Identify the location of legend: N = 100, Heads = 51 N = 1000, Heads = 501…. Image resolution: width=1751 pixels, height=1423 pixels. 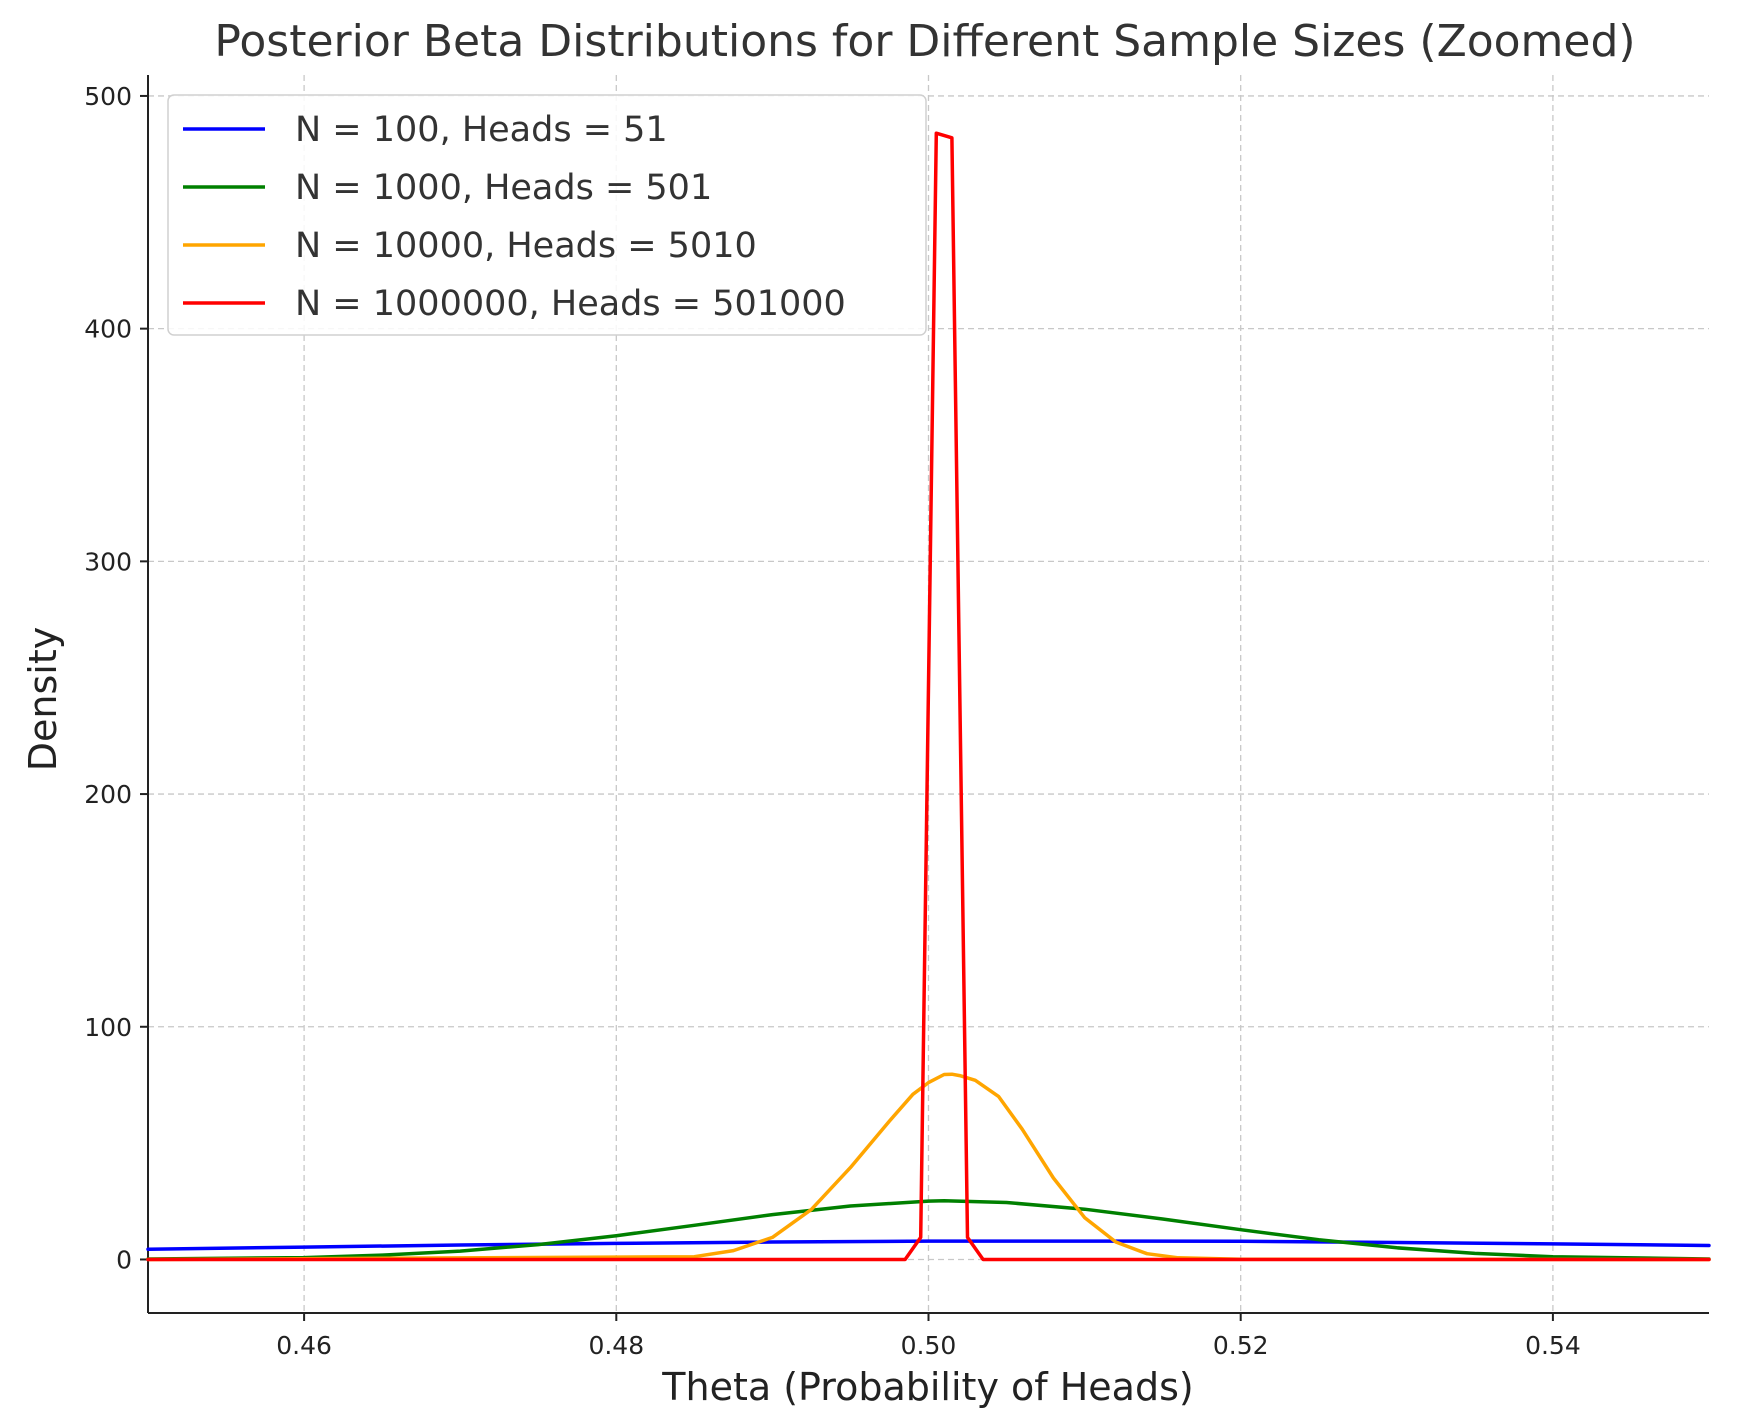
(547, 215).